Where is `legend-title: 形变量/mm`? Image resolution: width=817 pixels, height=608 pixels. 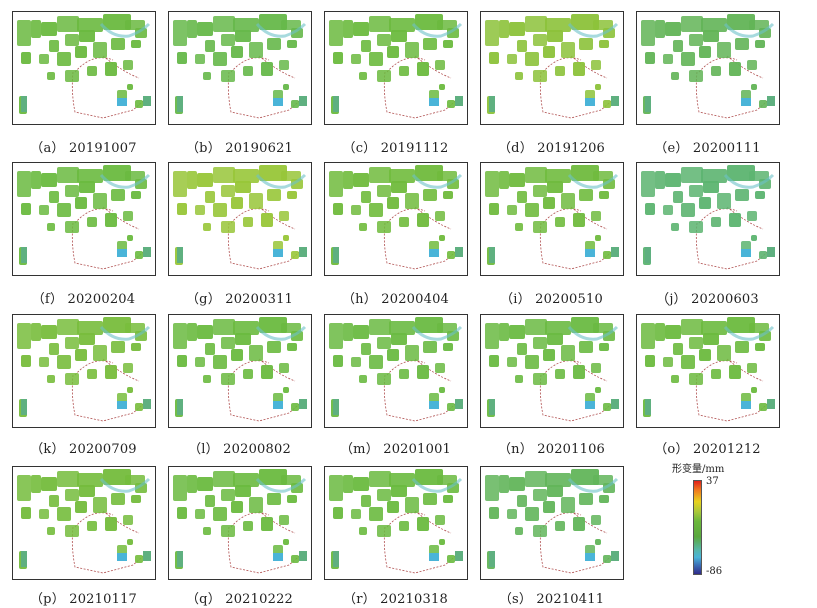
legend-title: 形变量/mm is located at coordinates (698, 469).